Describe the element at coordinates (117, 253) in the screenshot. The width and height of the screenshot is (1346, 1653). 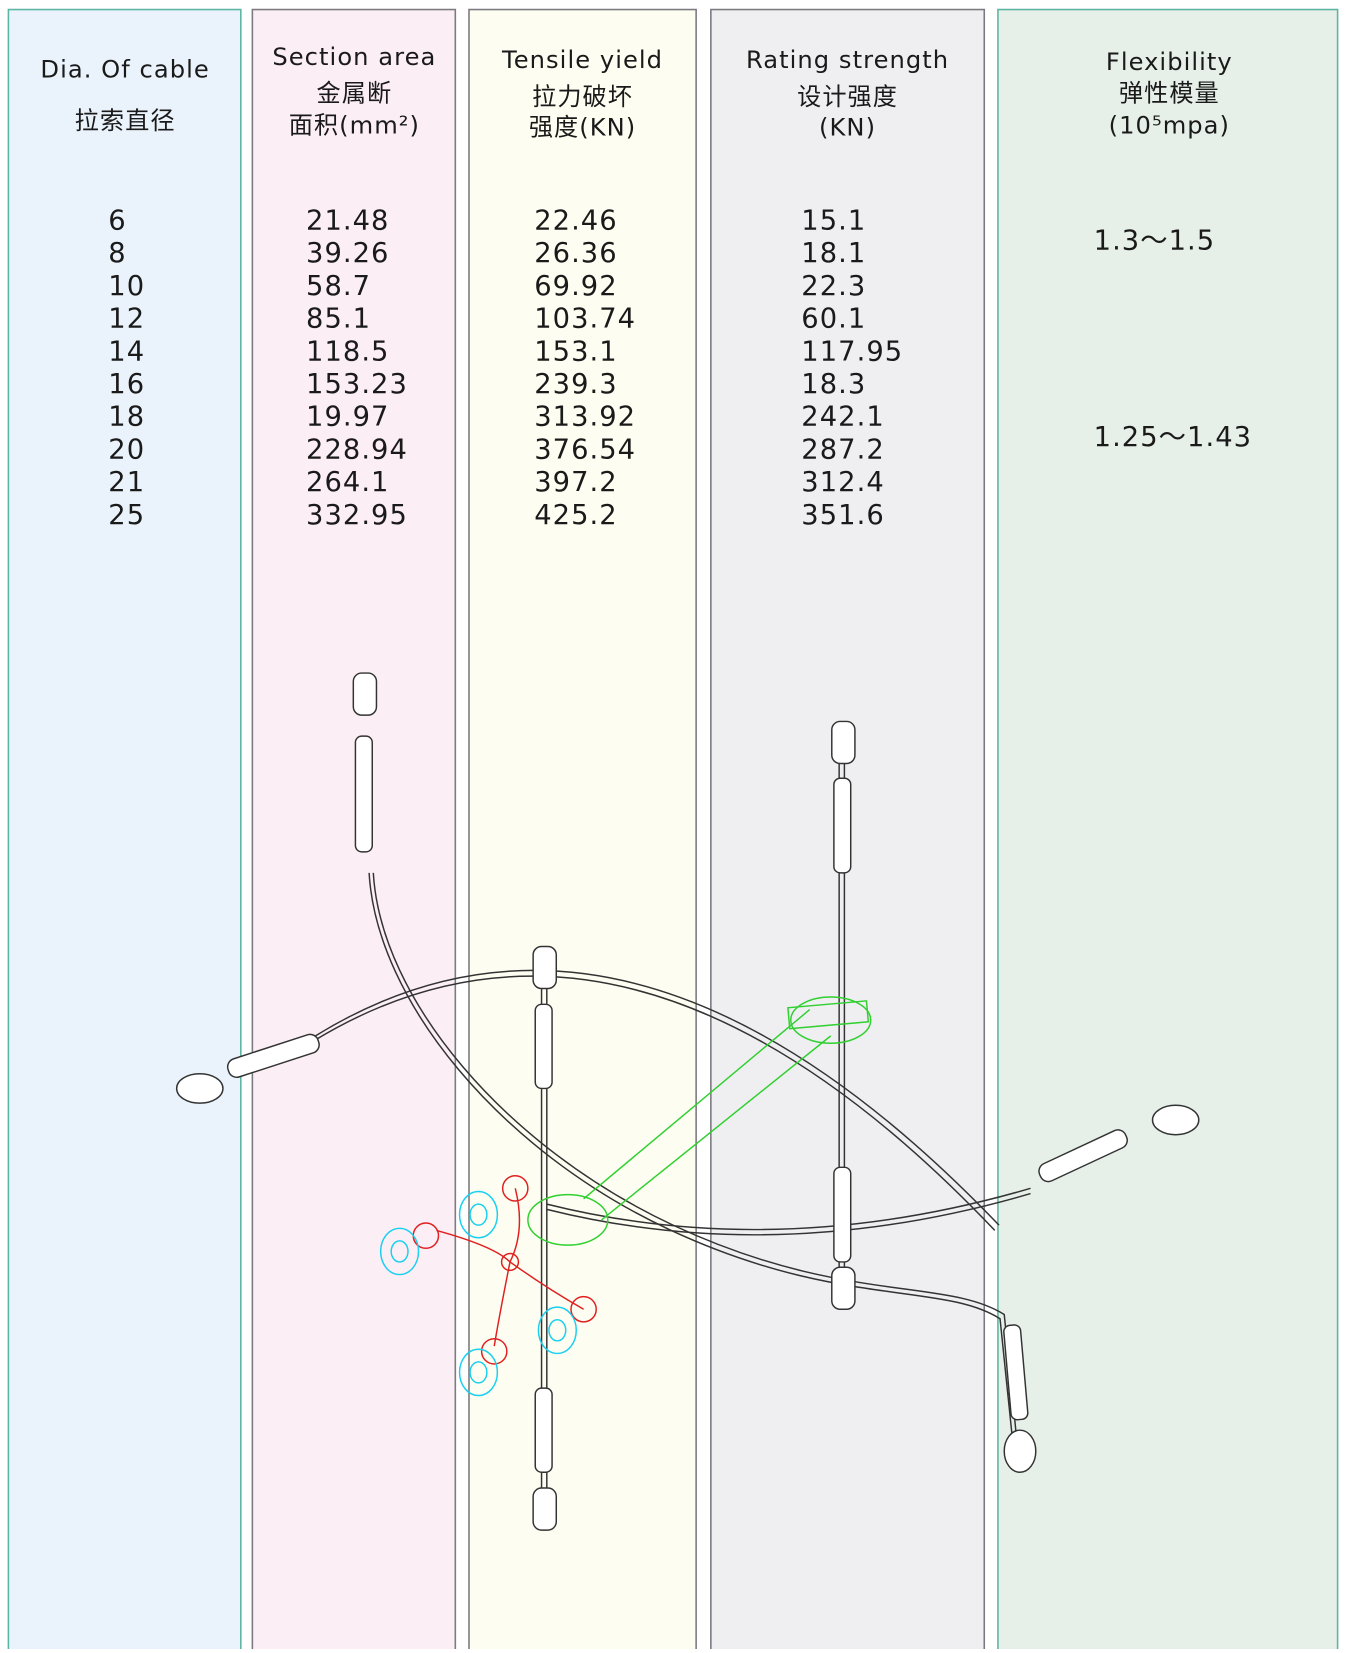
I see `cell-value: 8` at that location.